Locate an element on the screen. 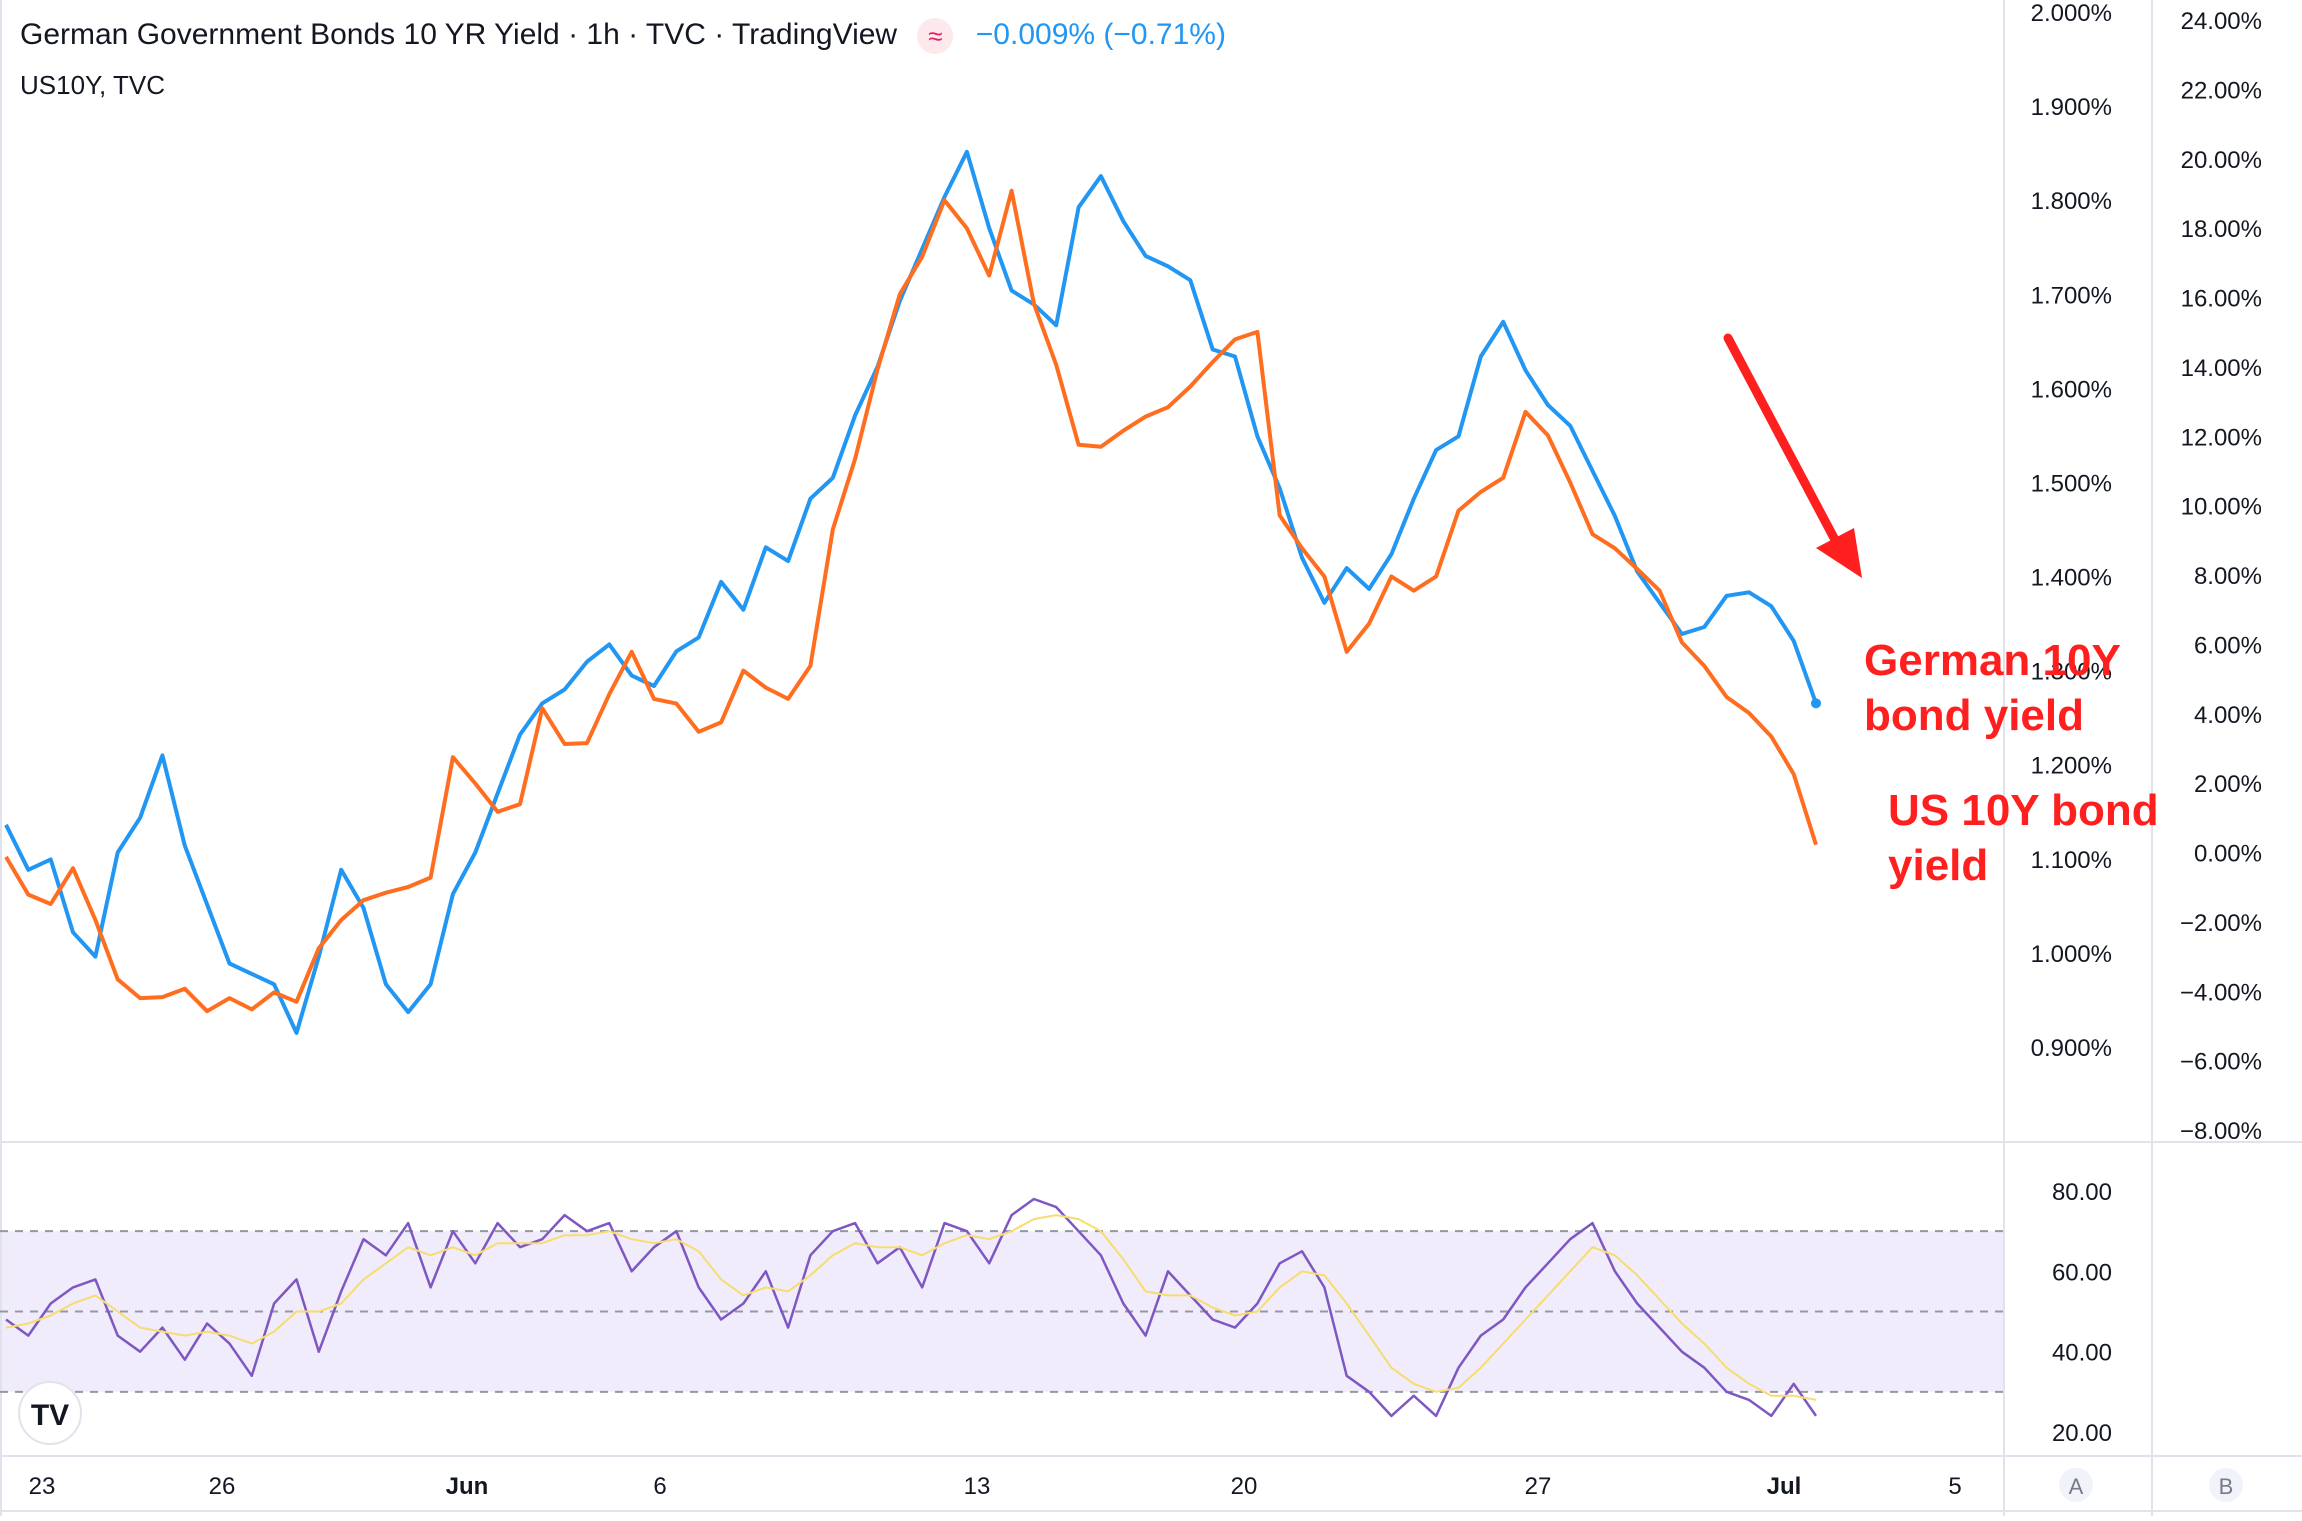 The width and height of the screenshot is (2302, 1521). right-axis-tick: −6.00% is located at coordinates (2221, 1062).